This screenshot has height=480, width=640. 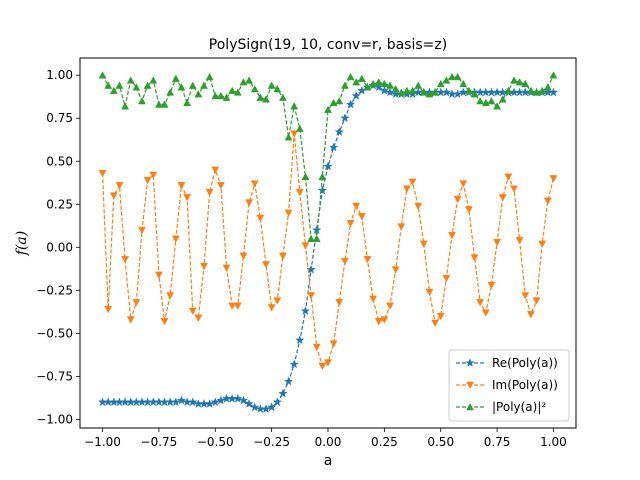 I want to click on x-axis: −1.00 −0.75 −0.50 −0.25 0.00 0.25 0.50 0.75 1.00, so click(x=325, y=438).